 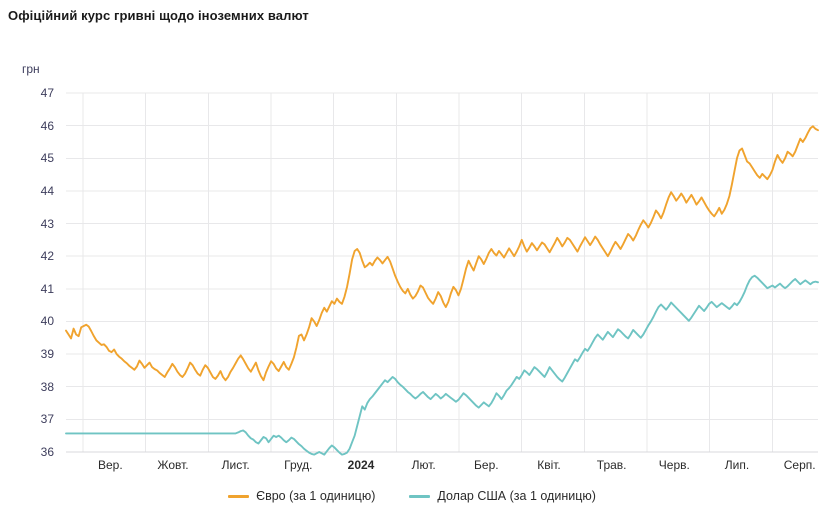 I want to click on x-axis-tick-Квіт: Квіт., so click(x=549, y=465).